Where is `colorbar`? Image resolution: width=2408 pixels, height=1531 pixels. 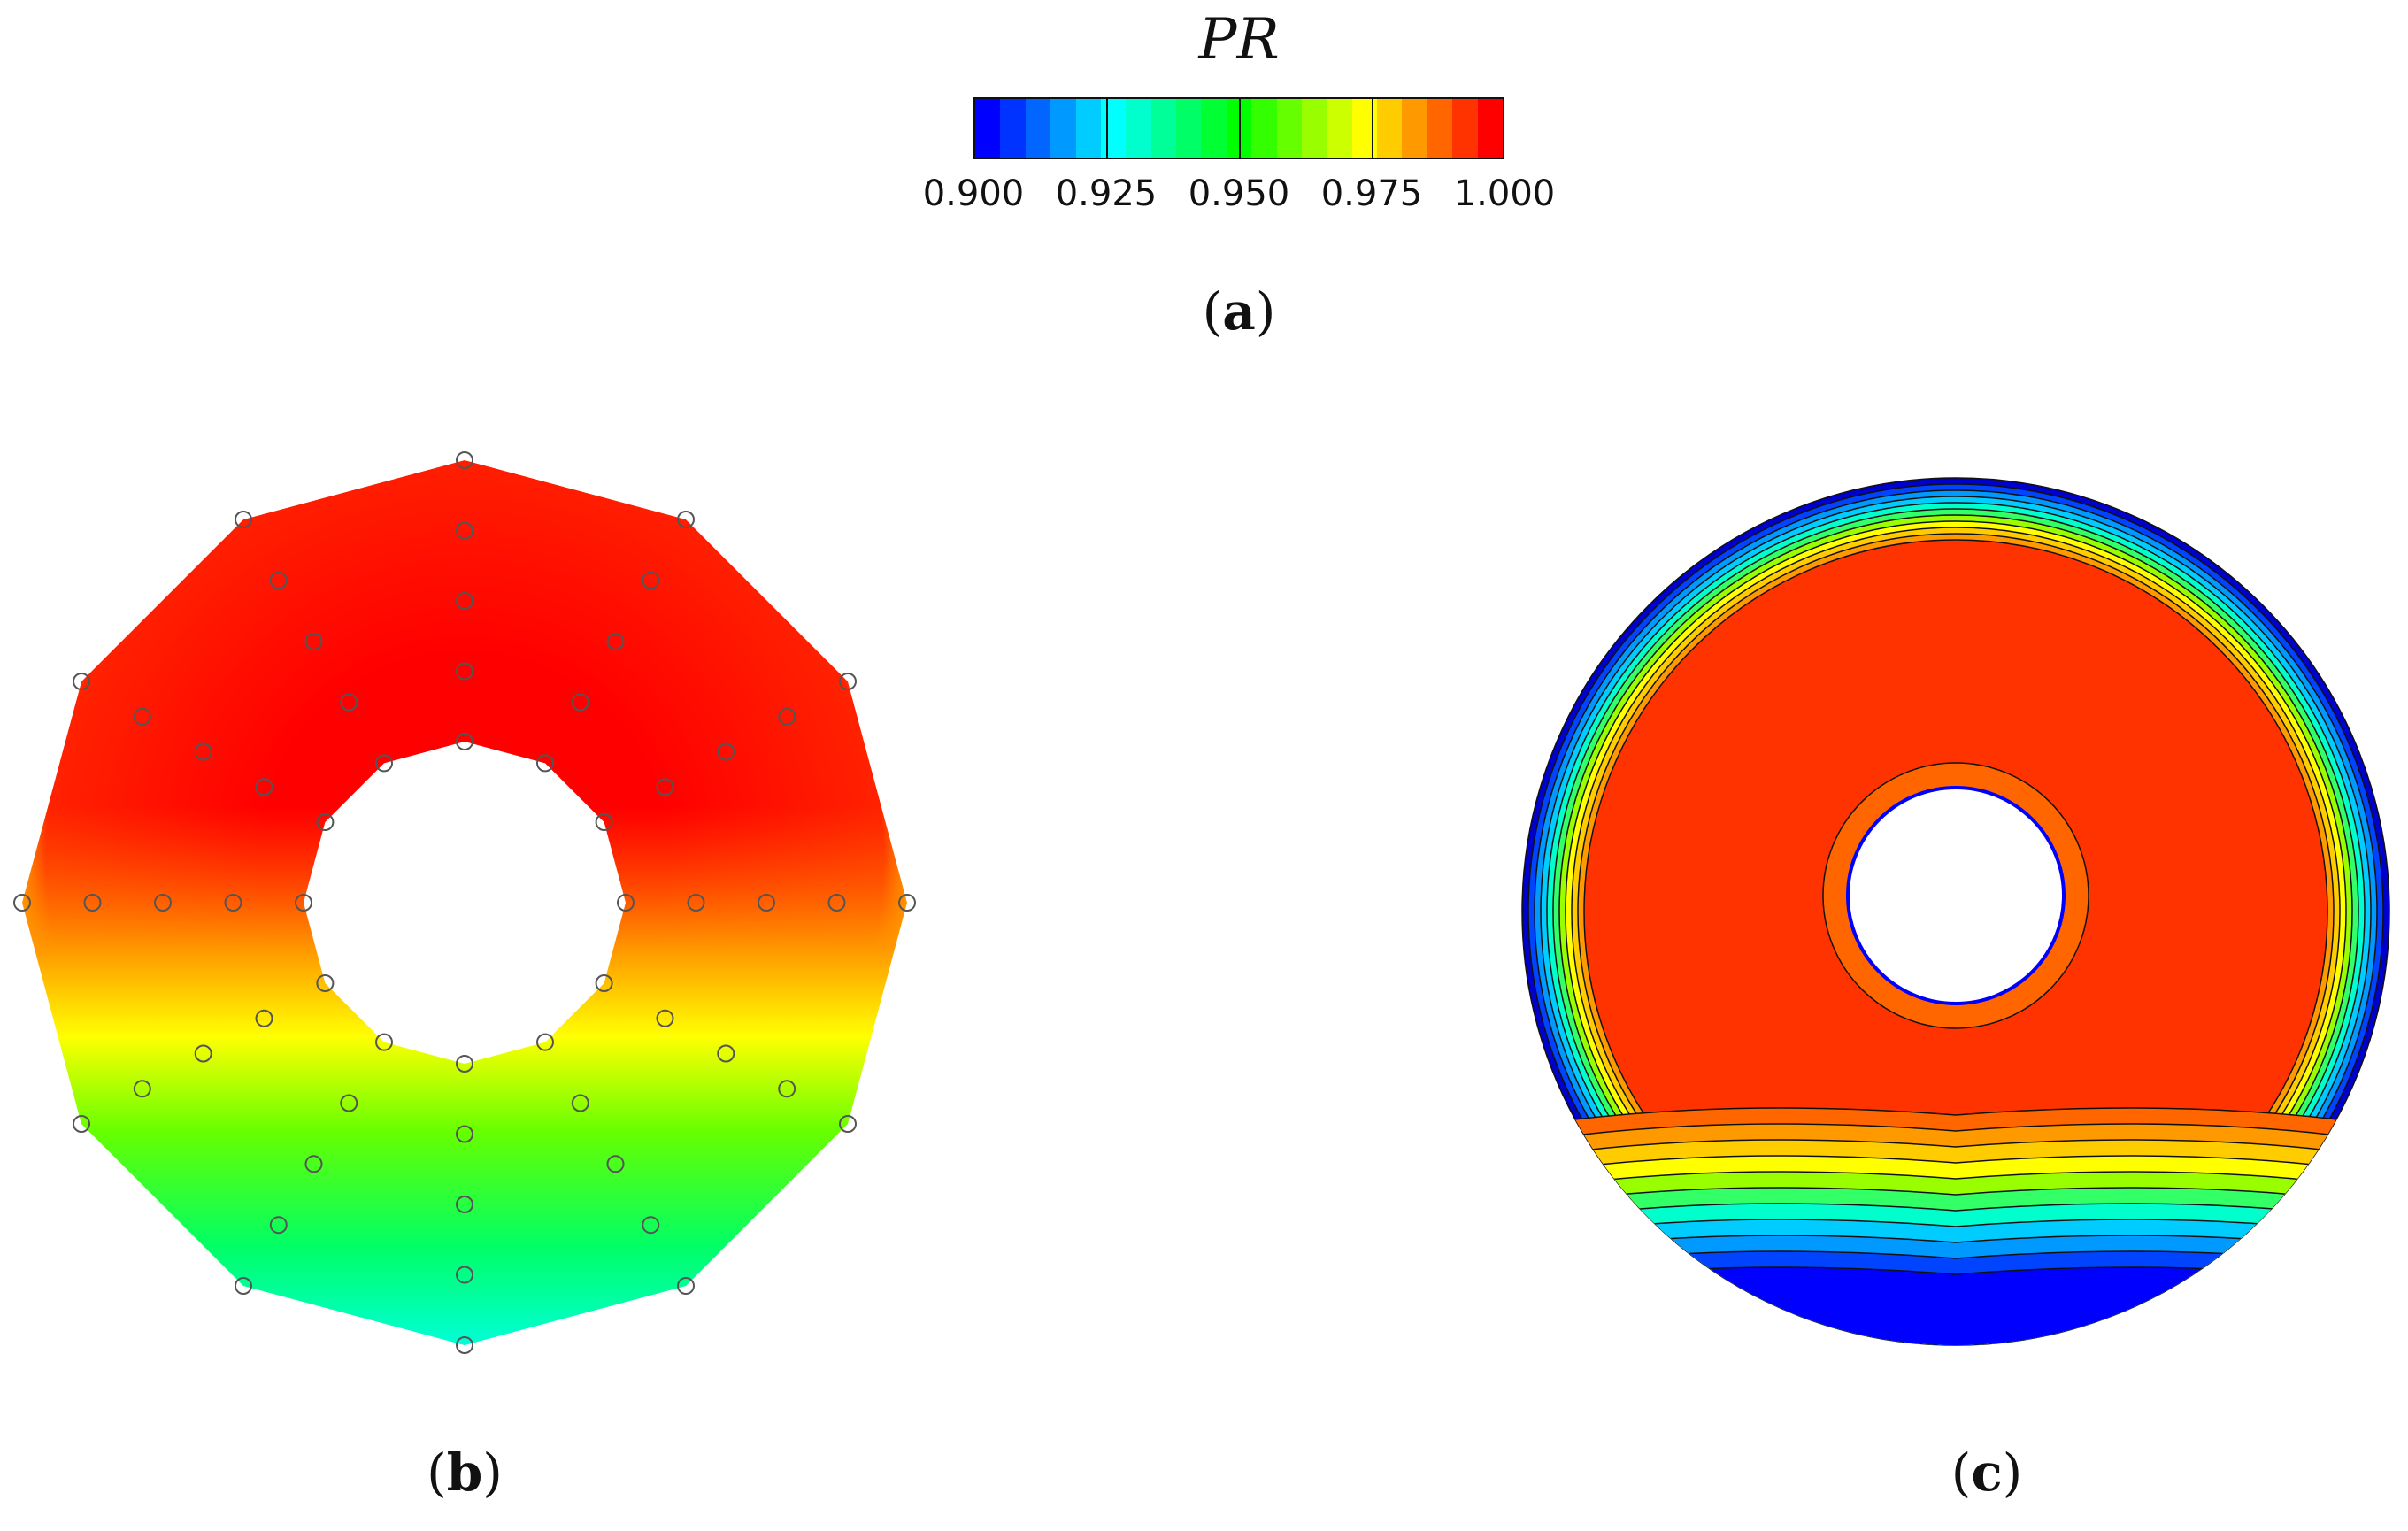
colorbar is located at coordinates (1238, 128).